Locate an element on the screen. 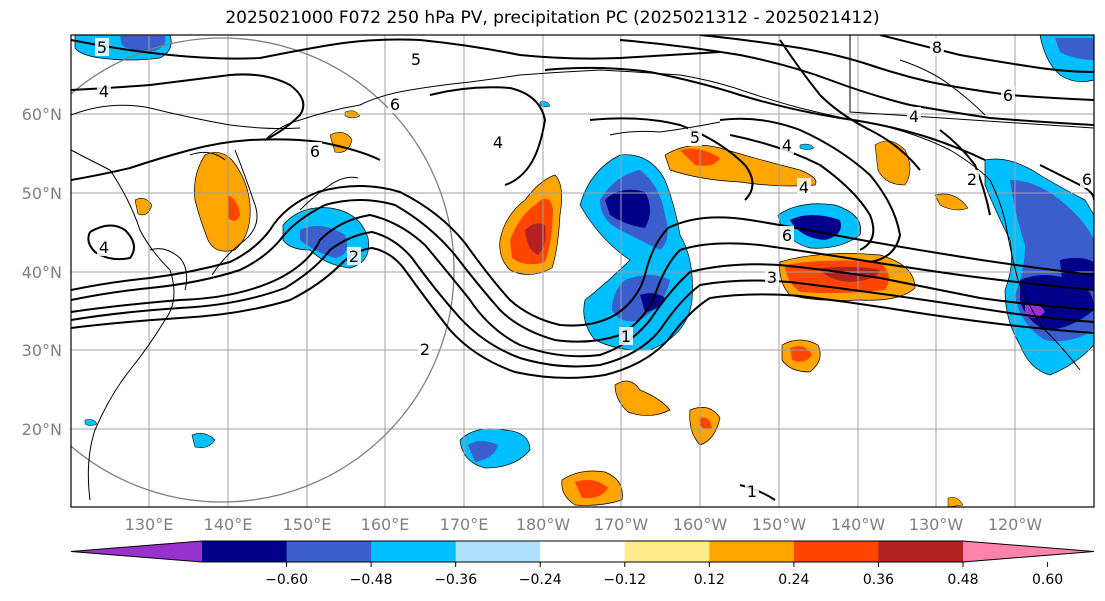 The width and height of the screenshot is (1105, 601). colorbar-tick-label: 0.48 is located at coordinates (962, 580).